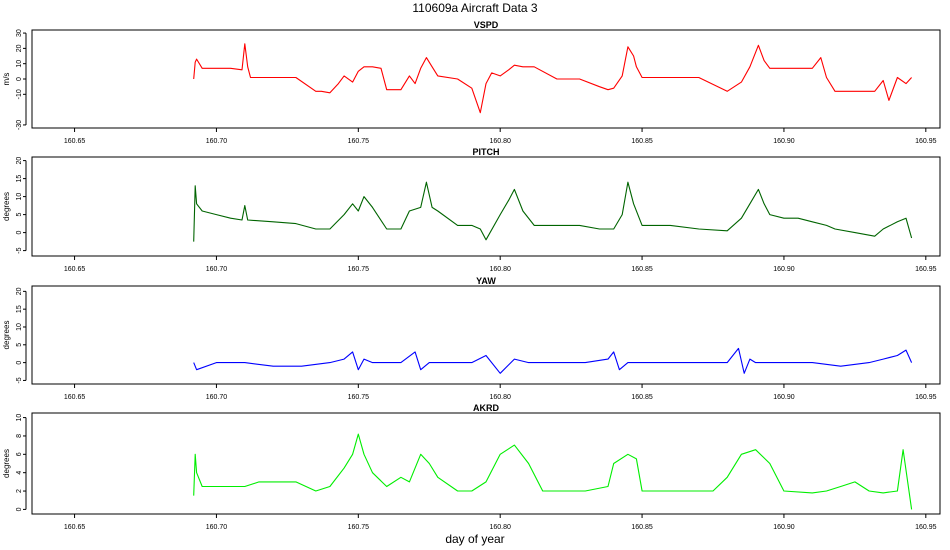 Image resolution: width=950 pixels, height=550 pixels. What do you see at coordinates (19, 491) in the screenshot?
I see `y-tick-label-akrd: 2` at bounding box center [19, 491].